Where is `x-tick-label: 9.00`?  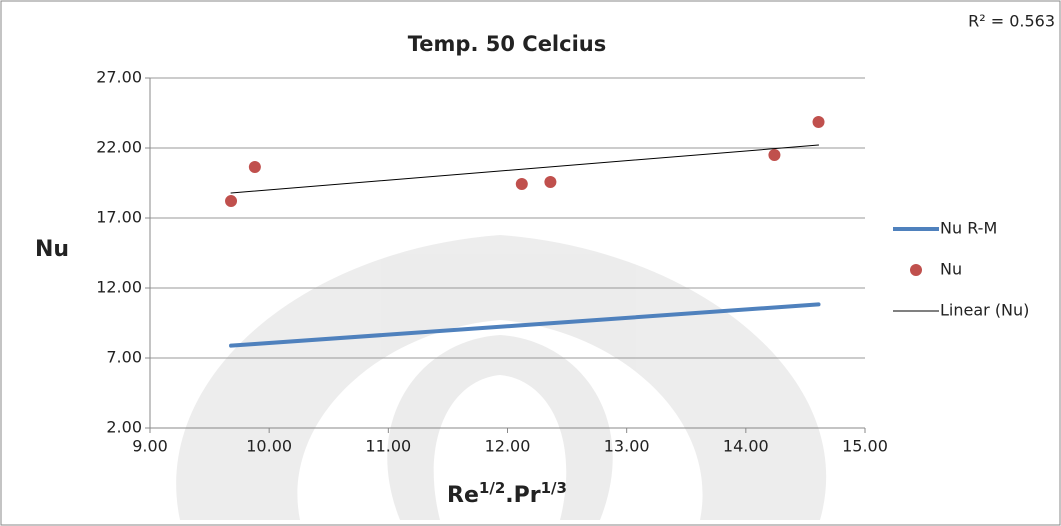 x-tick-label: 9.00 is located at coordinates (150, 446).